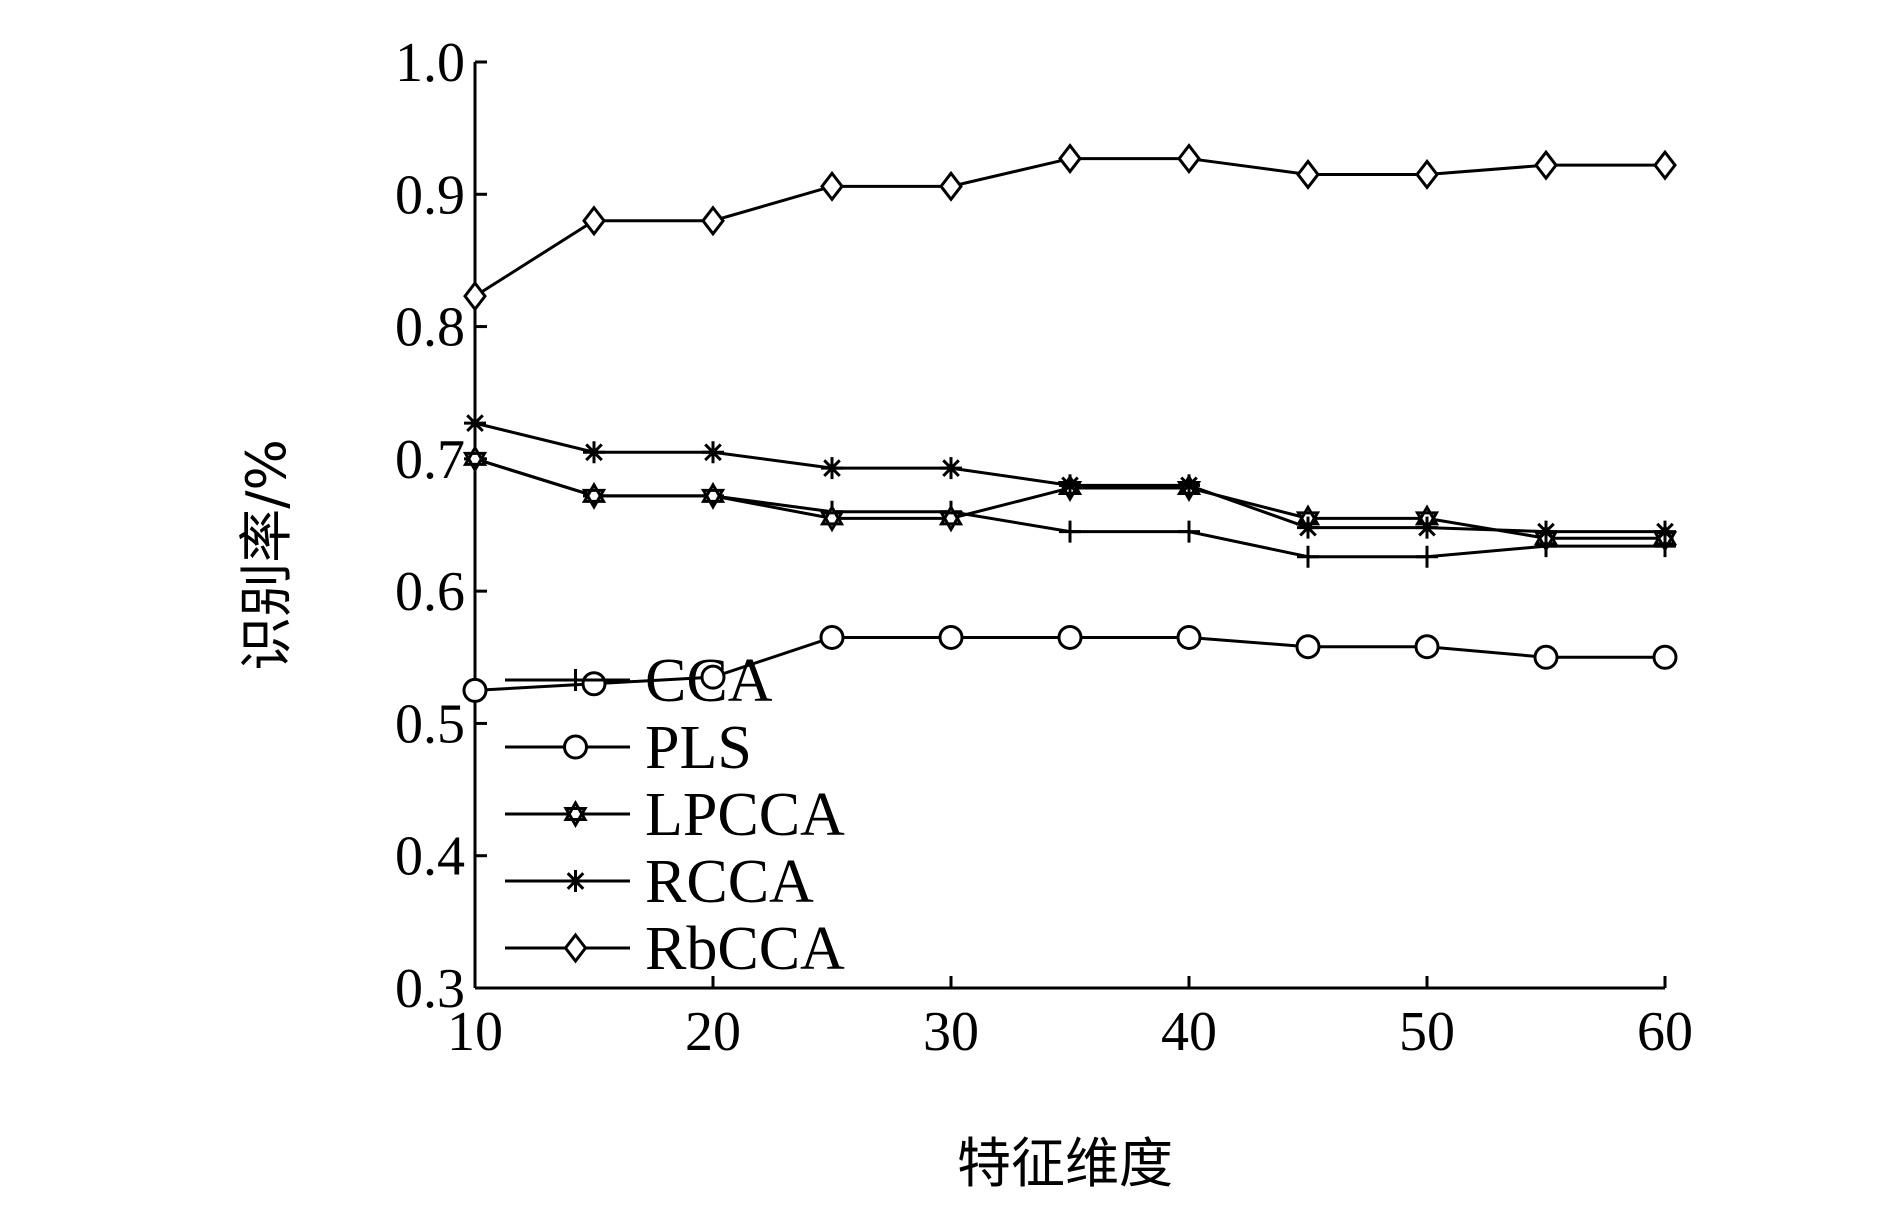 The width and height of the screenshot is (1890, 1228). I want to click on legend-label: RbCCA, so click(745, 949).